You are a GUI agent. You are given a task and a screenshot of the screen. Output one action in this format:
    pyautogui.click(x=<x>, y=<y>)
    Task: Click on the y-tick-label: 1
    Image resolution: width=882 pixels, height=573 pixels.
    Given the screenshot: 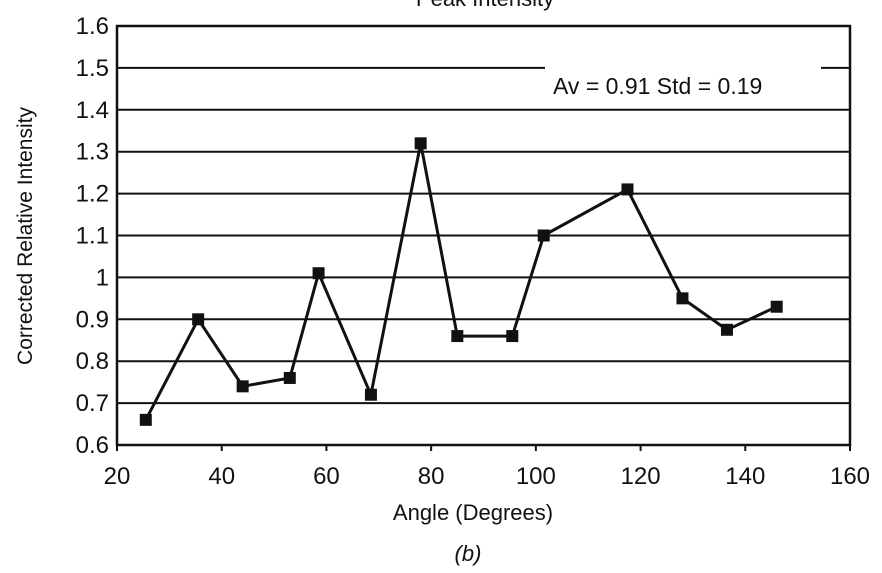 What is the action you would take?
    pyautogui.click(x=102, y=277)
    